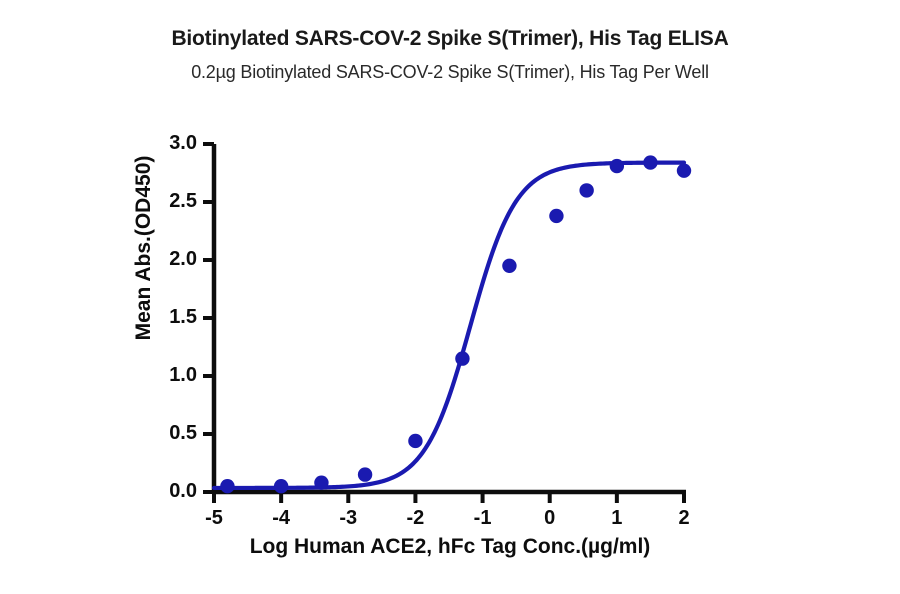 The image size is (900, 594). I want to click on y-axis-ticks, so click(208, 318).